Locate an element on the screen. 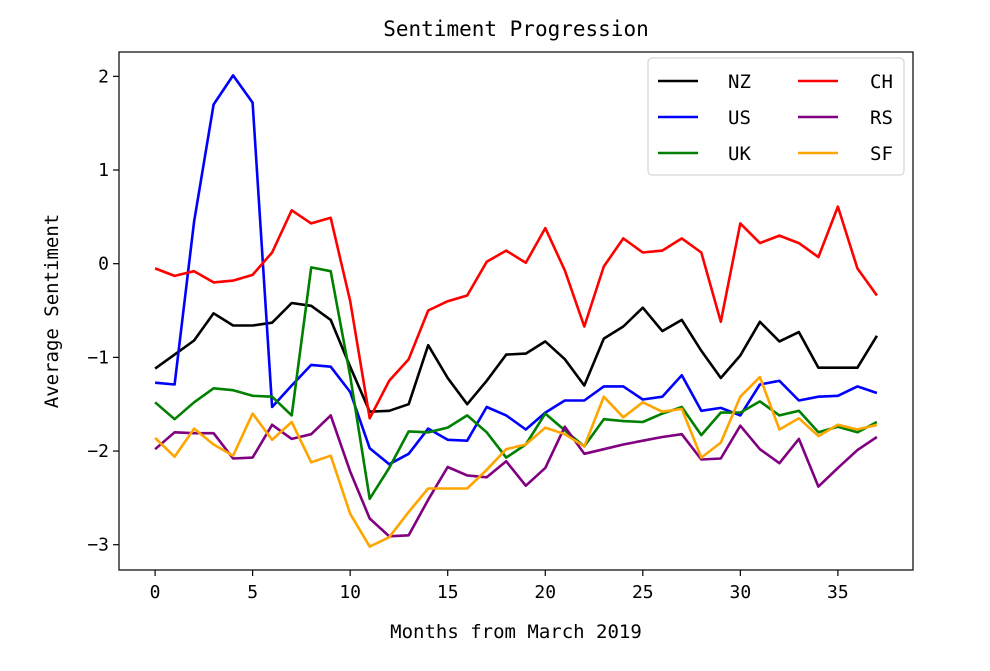 The image size is (990, 671). x-tick-label: 25 is located at coordinates (643, 592).